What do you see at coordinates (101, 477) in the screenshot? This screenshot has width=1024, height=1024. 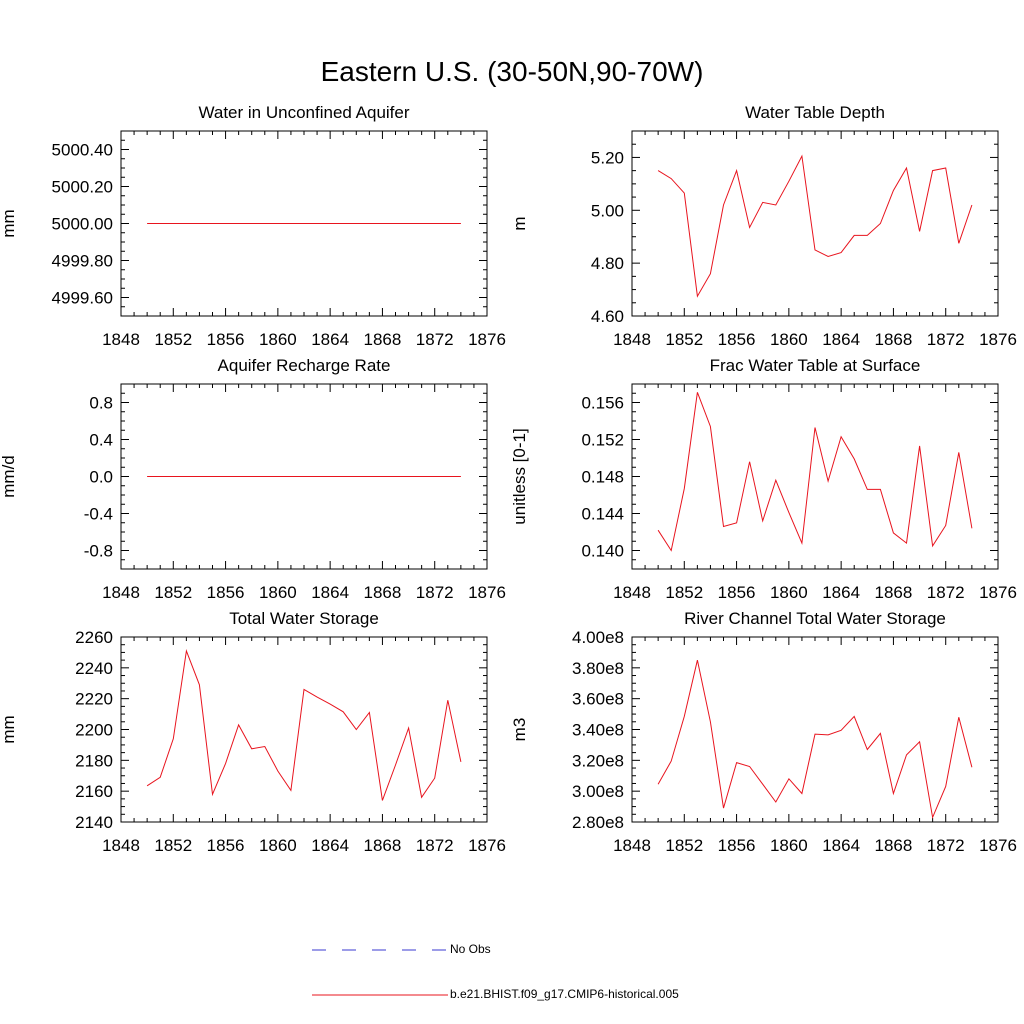 I see `y-tick-label: 0.0` at bounding box center [101, 477].